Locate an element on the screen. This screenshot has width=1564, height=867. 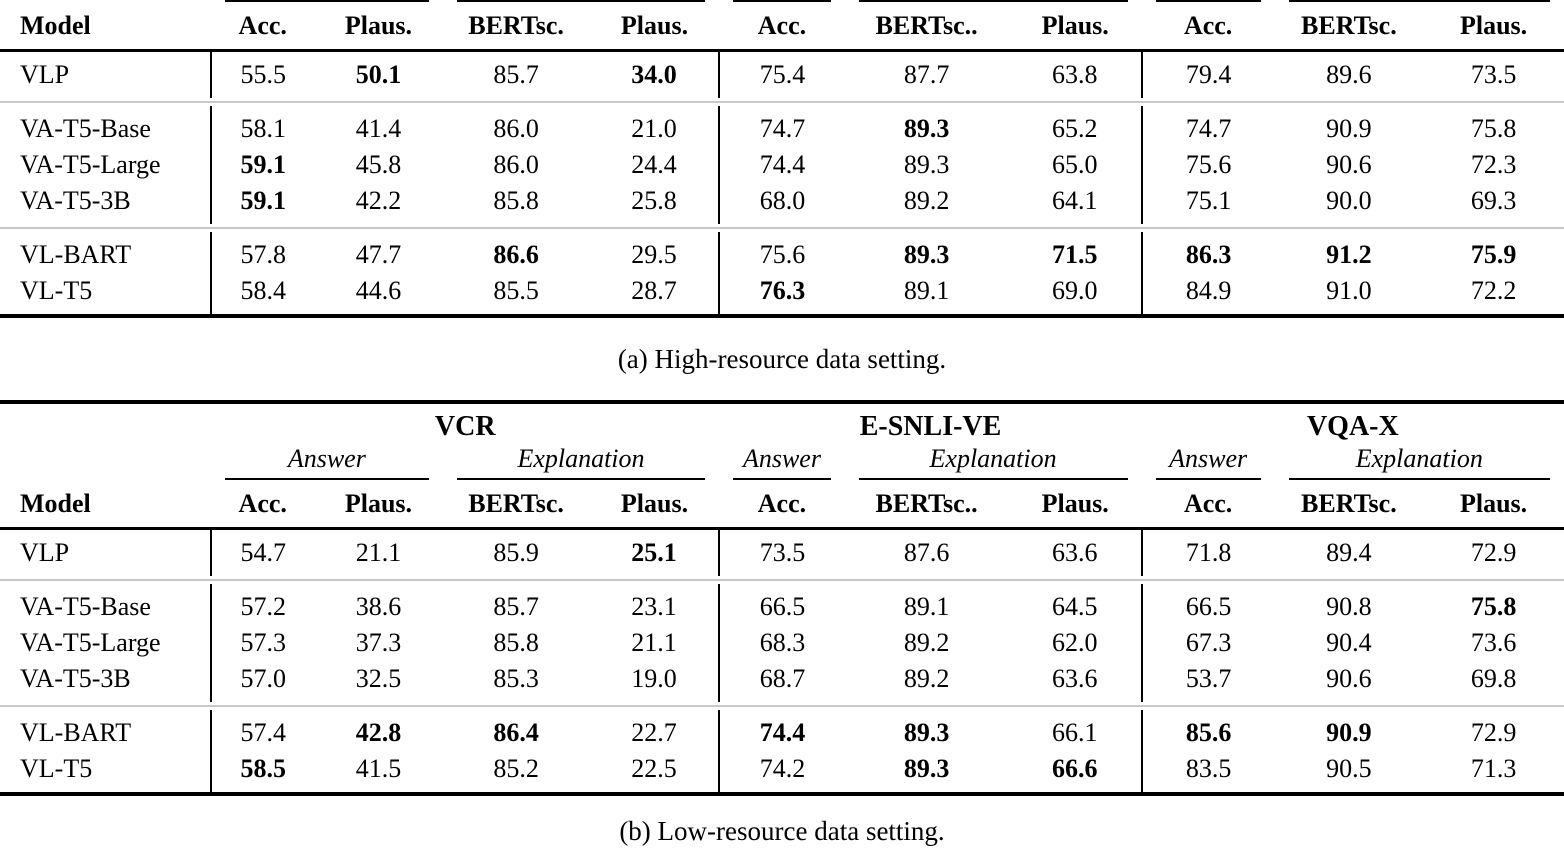
metric-cell: 58.1 is located at coordinates (262, 126).